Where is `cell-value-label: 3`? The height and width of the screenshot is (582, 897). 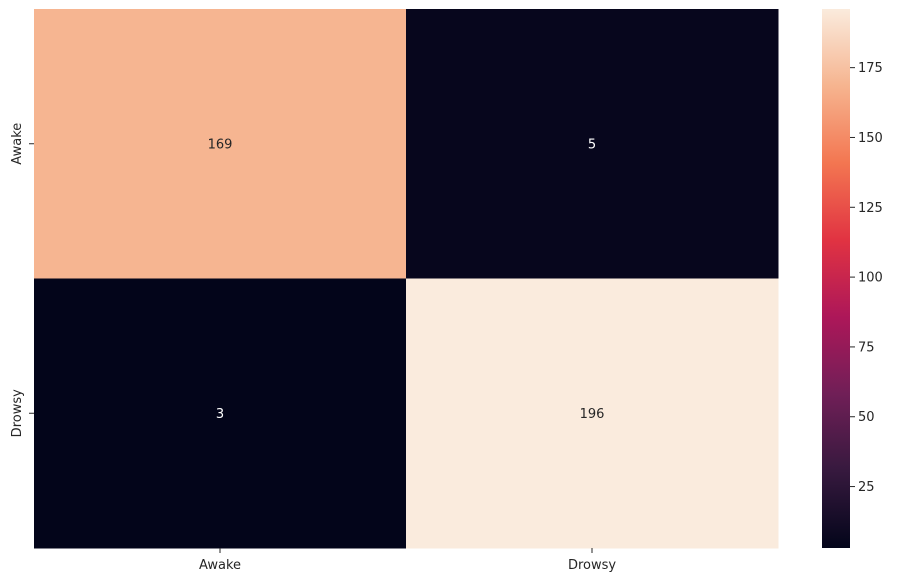
cell-value-label: 3 is located at coordinates (220, 414).